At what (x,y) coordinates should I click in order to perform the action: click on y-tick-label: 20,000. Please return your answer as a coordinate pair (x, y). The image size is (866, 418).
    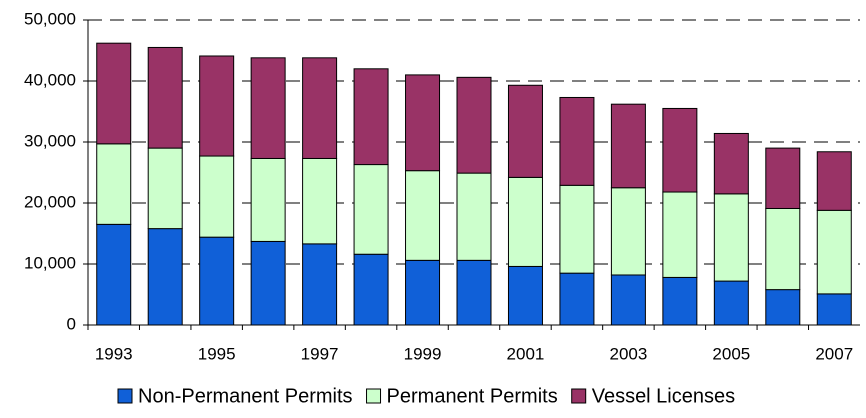
    Looking at the image, I should click on (50, 201).